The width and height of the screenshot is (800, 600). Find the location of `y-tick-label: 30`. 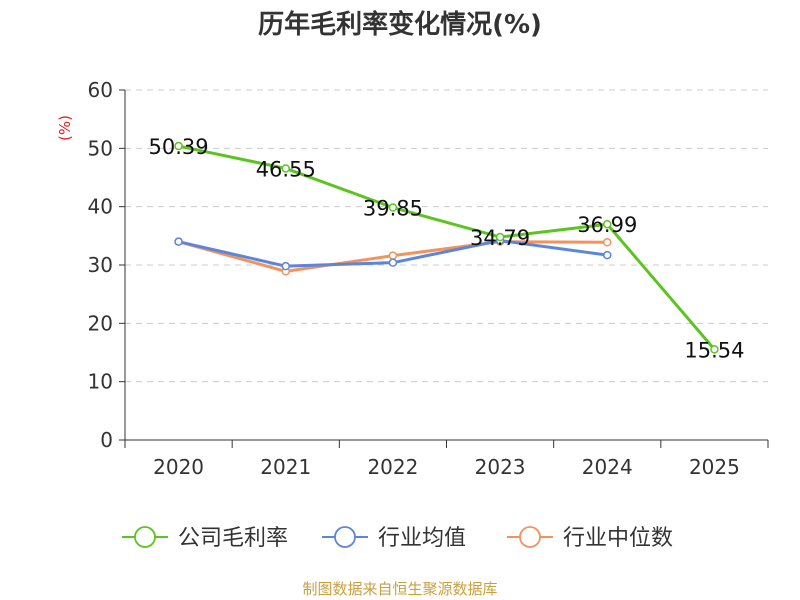

y-tick-label: 30 is located at coordinates (100, 265).